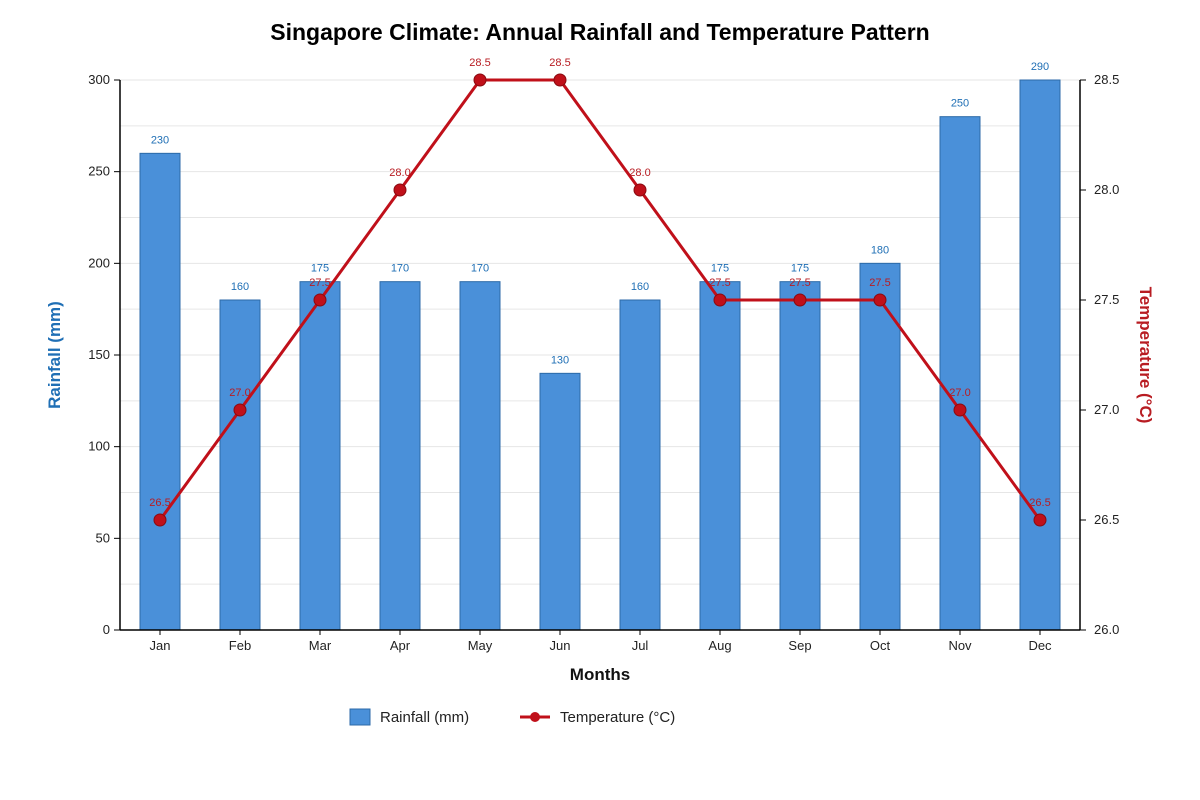 This screenshot has height=800, width=1200. What do you see at coordinates (640, 465) in the screenshot?
I see `bar-rainfall-jul` at bounding box center [640, 465].